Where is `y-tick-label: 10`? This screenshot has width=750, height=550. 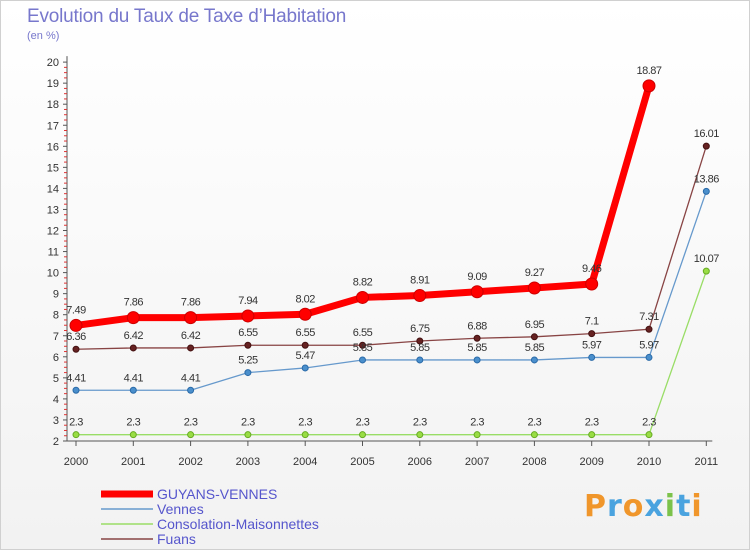
y-tick-label: 10 is located at coordinates (53, 274).